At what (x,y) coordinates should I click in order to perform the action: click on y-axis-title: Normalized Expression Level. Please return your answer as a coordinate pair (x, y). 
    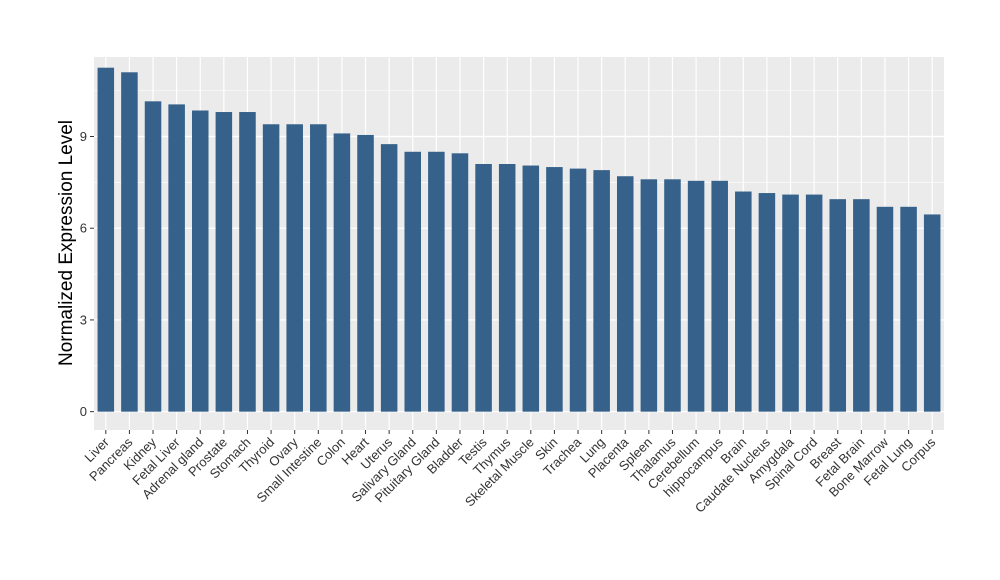
    Looking at the image, I should click on (66, 243).